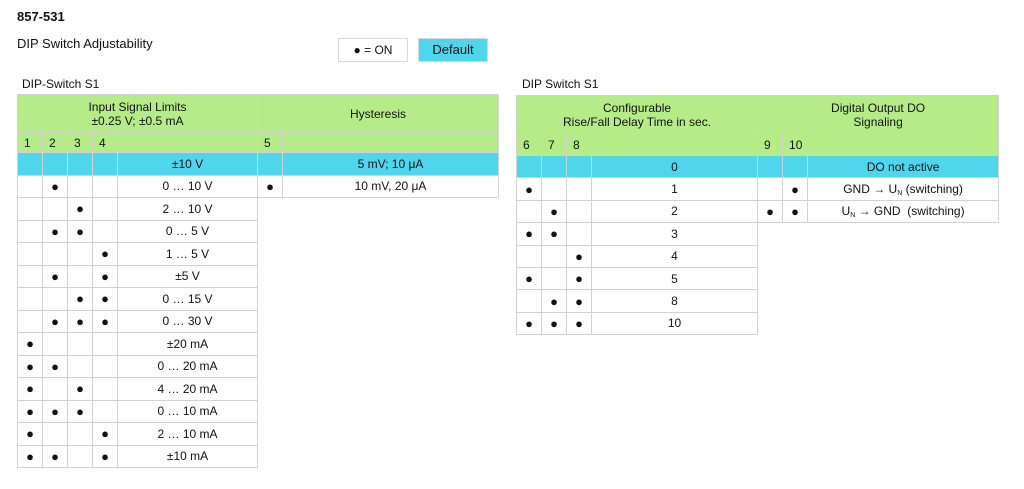 The image size is (1024, 489). What do you see at coordinates (30, 142) in the screenshot?
I see `switch-number: 1` at bounding box center [30, 142].